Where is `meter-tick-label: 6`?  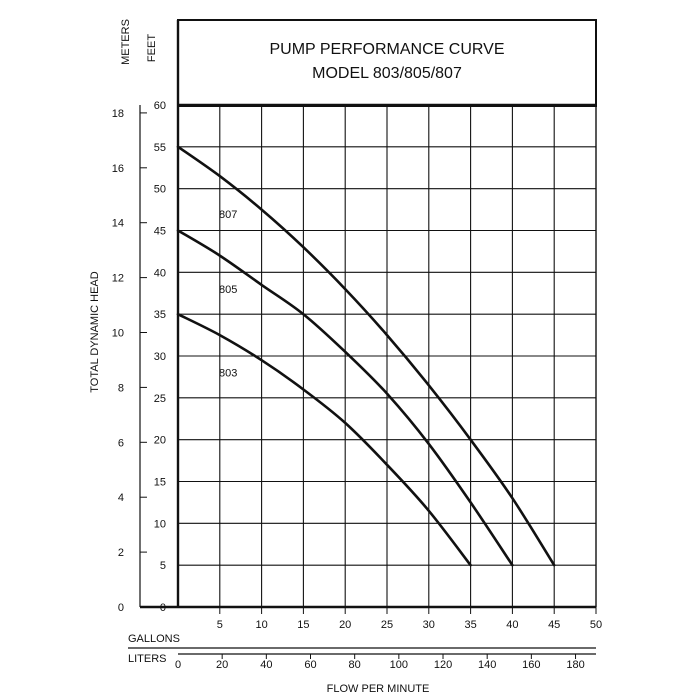
meter-tick-label: 6 is located at coordinates (121, 443).